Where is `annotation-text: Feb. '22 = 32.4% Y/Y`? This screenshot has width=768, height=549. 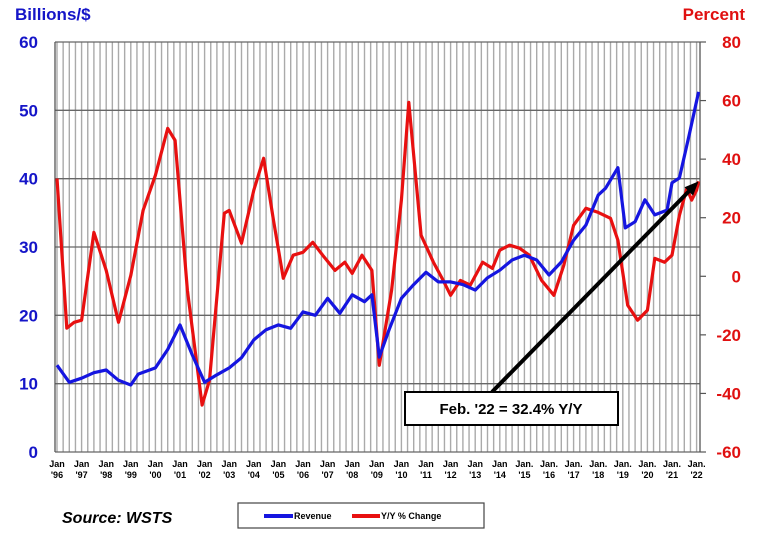 annotation-text: Feb. '22 = 32.4% Y/Y is located at coordinates (511, 409).